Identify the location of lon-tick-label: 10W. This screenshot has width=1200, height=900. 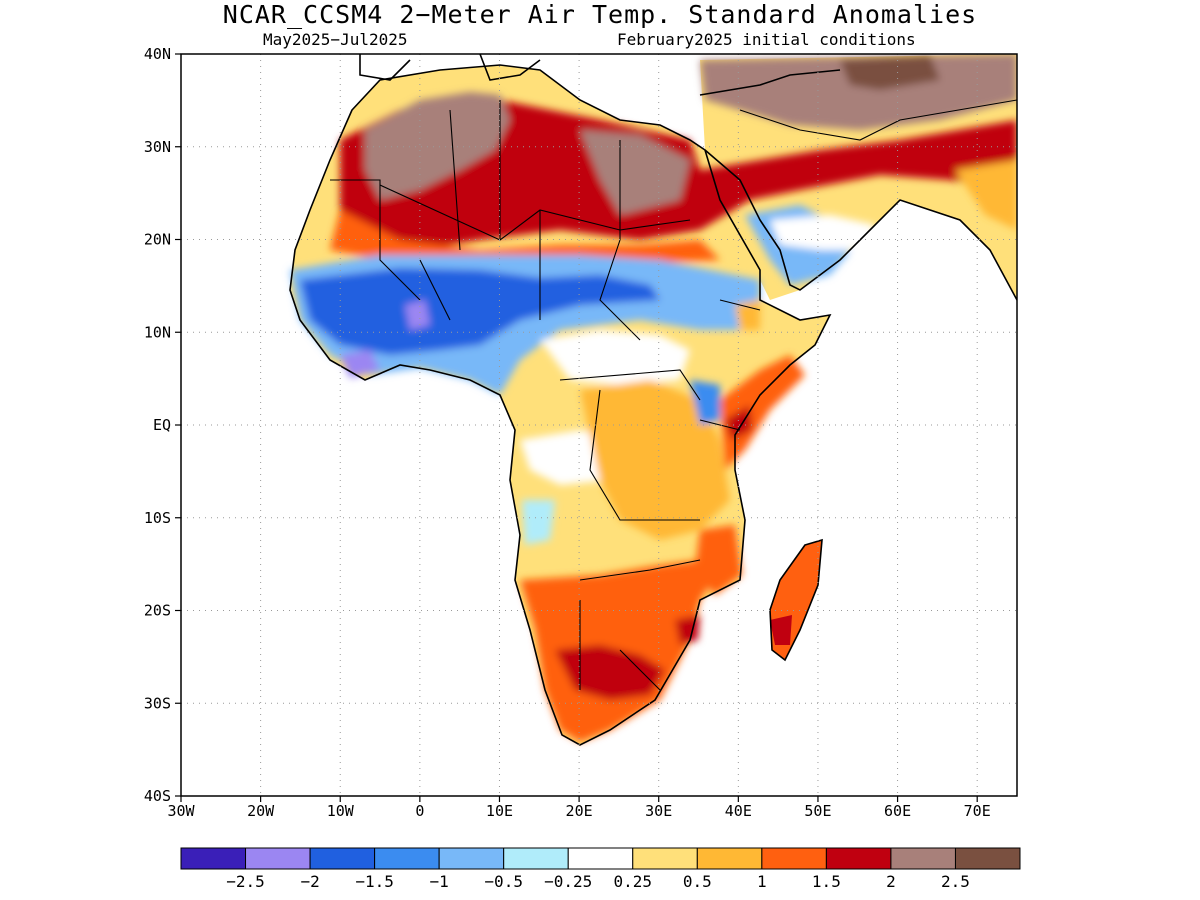
(341, 811).